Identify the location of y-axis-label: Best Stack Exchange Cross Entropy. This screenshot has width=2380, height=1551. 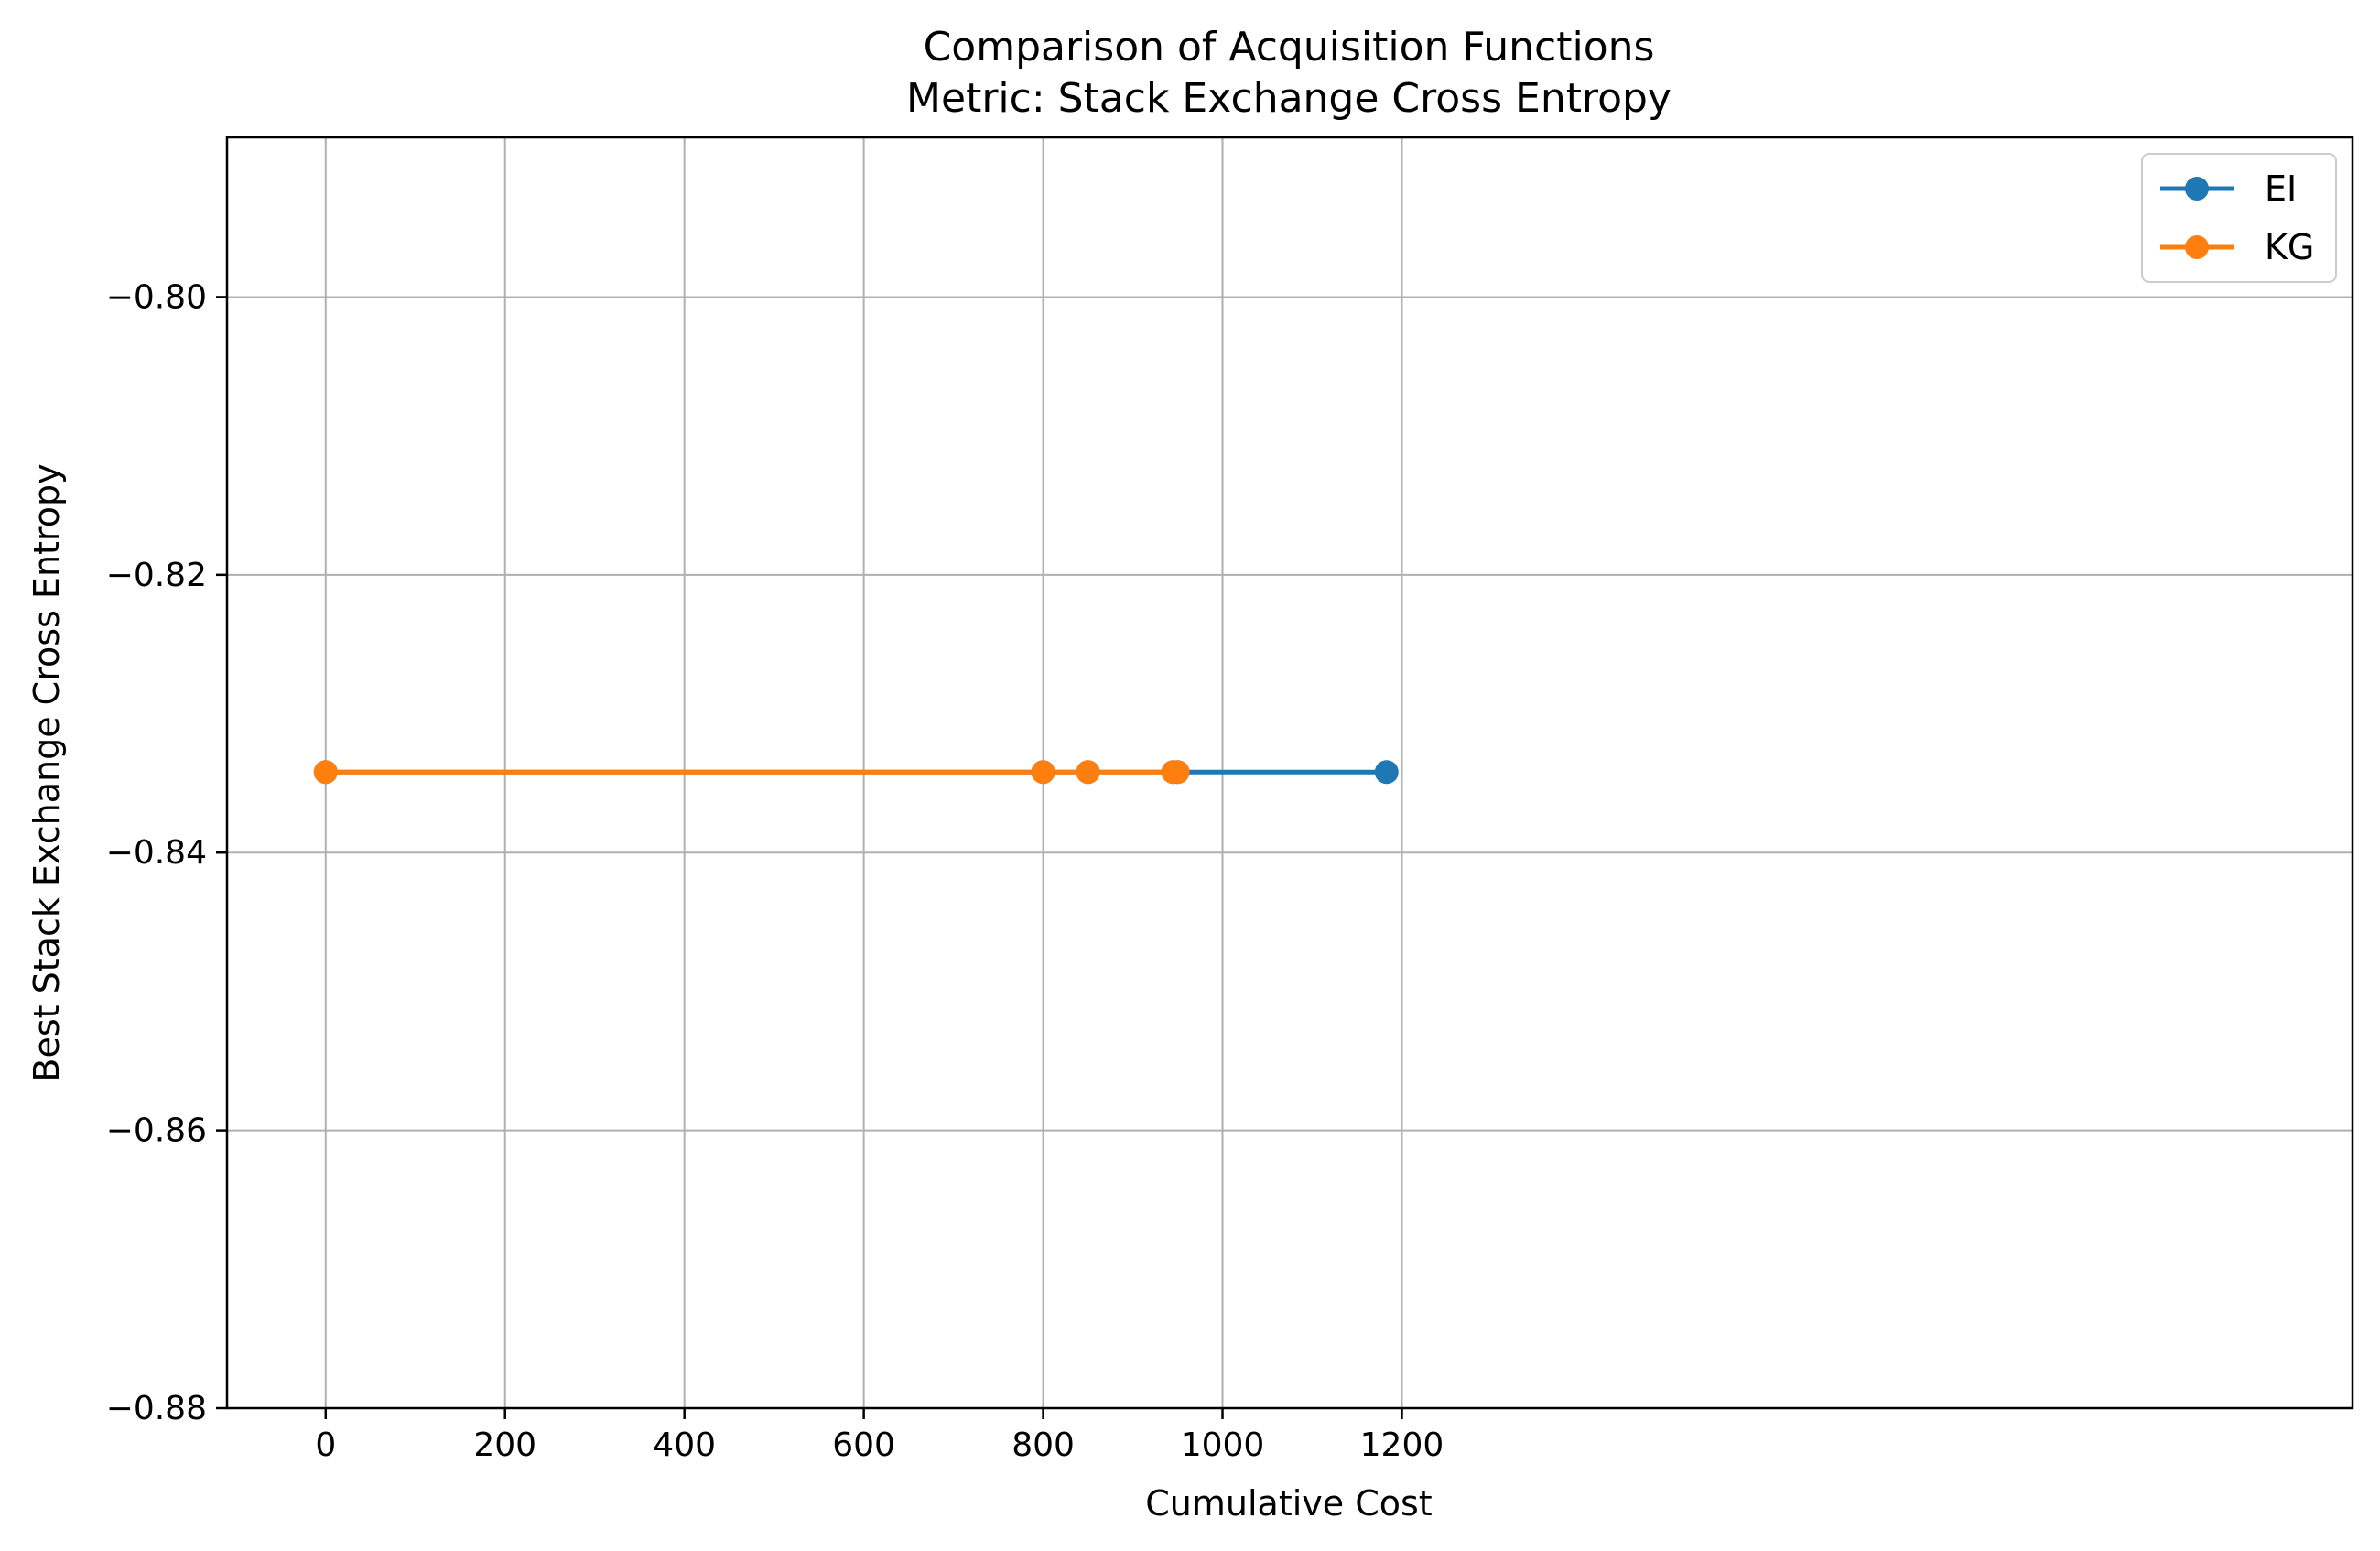
(47, 772).